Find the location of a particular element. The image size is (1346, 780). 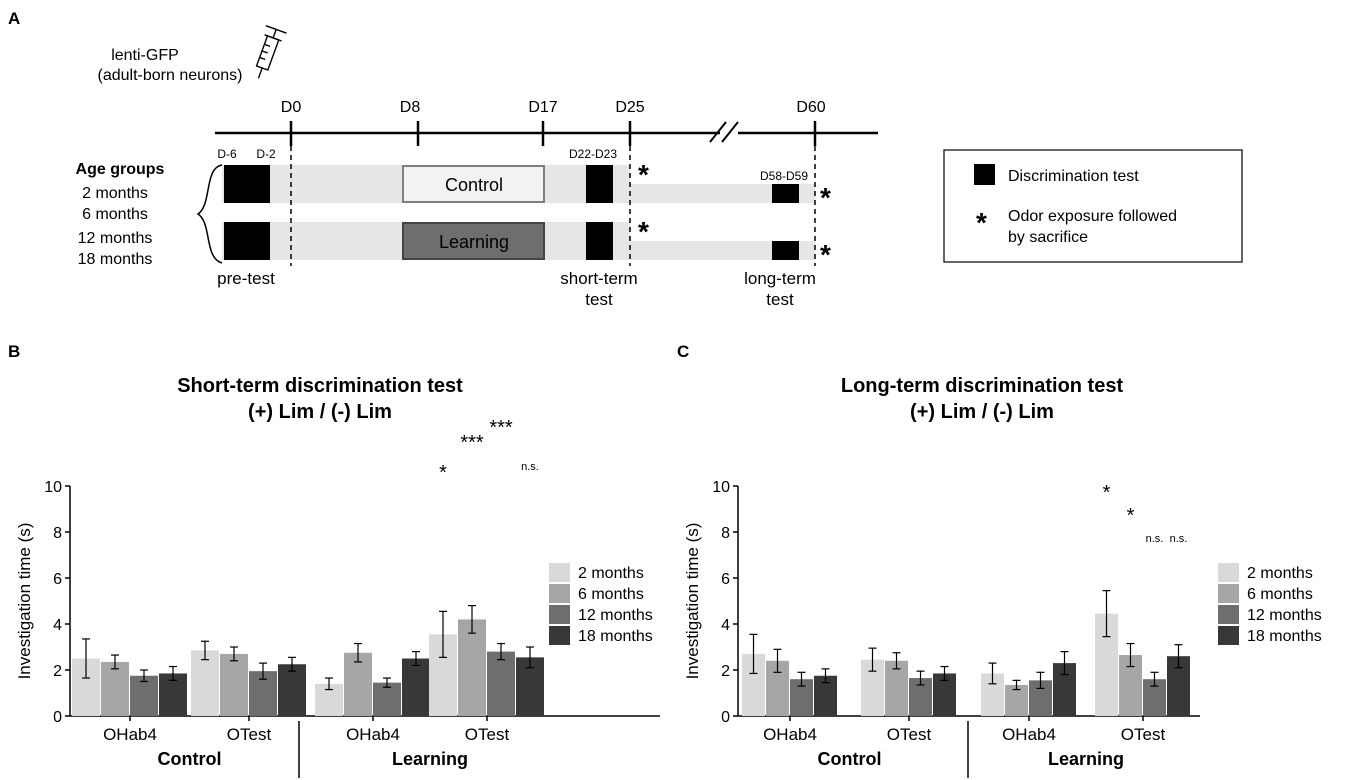

day-label: D0 is located at coordinates (291, 107).